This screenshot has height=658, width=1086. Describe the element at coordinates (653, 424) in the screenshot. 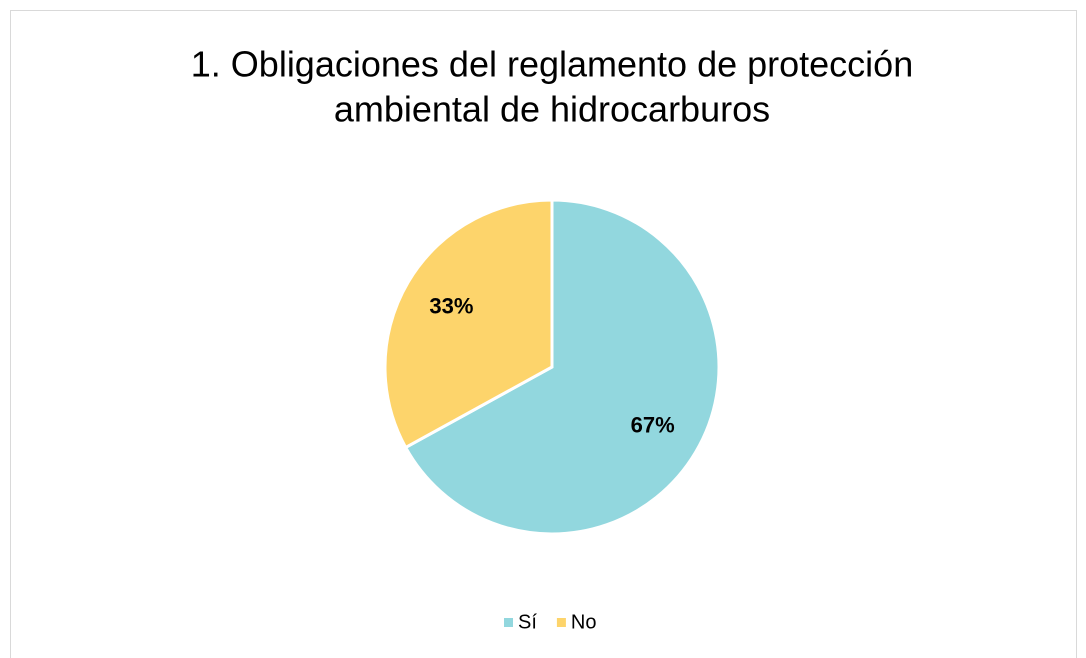

I see `data-label: 67%` at that location.